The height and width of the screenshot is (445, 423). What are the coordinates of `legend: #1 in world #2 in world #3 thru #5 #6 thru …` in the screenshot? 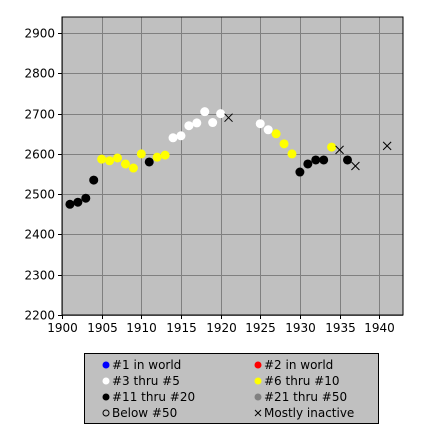 It's located at (231, 388).